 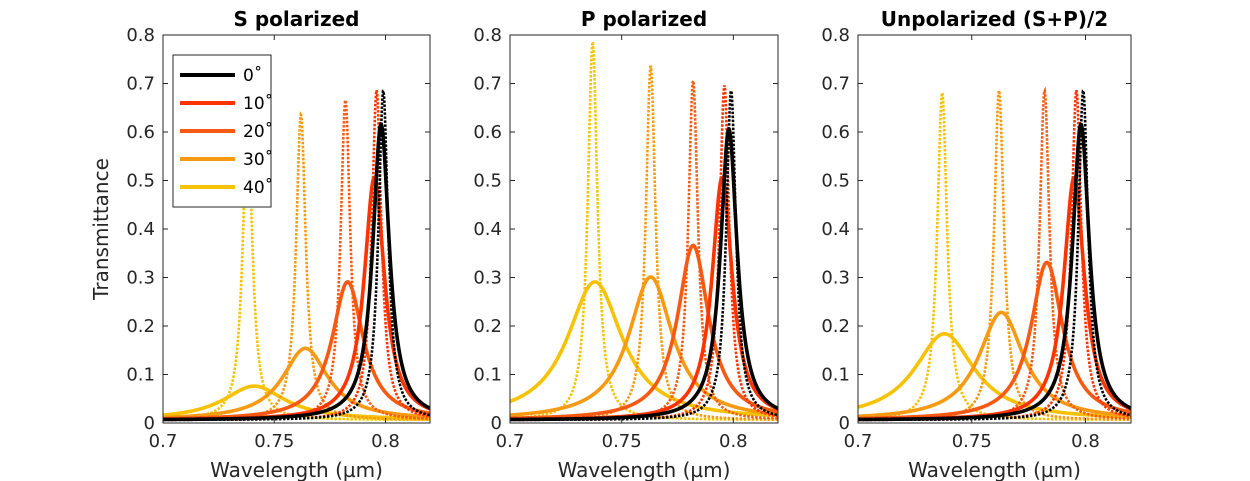 What do you see at coordinates (101, 229) in the screenshot?
I see `y-axis-label: Transmittance` at bounding box center [101, 229].